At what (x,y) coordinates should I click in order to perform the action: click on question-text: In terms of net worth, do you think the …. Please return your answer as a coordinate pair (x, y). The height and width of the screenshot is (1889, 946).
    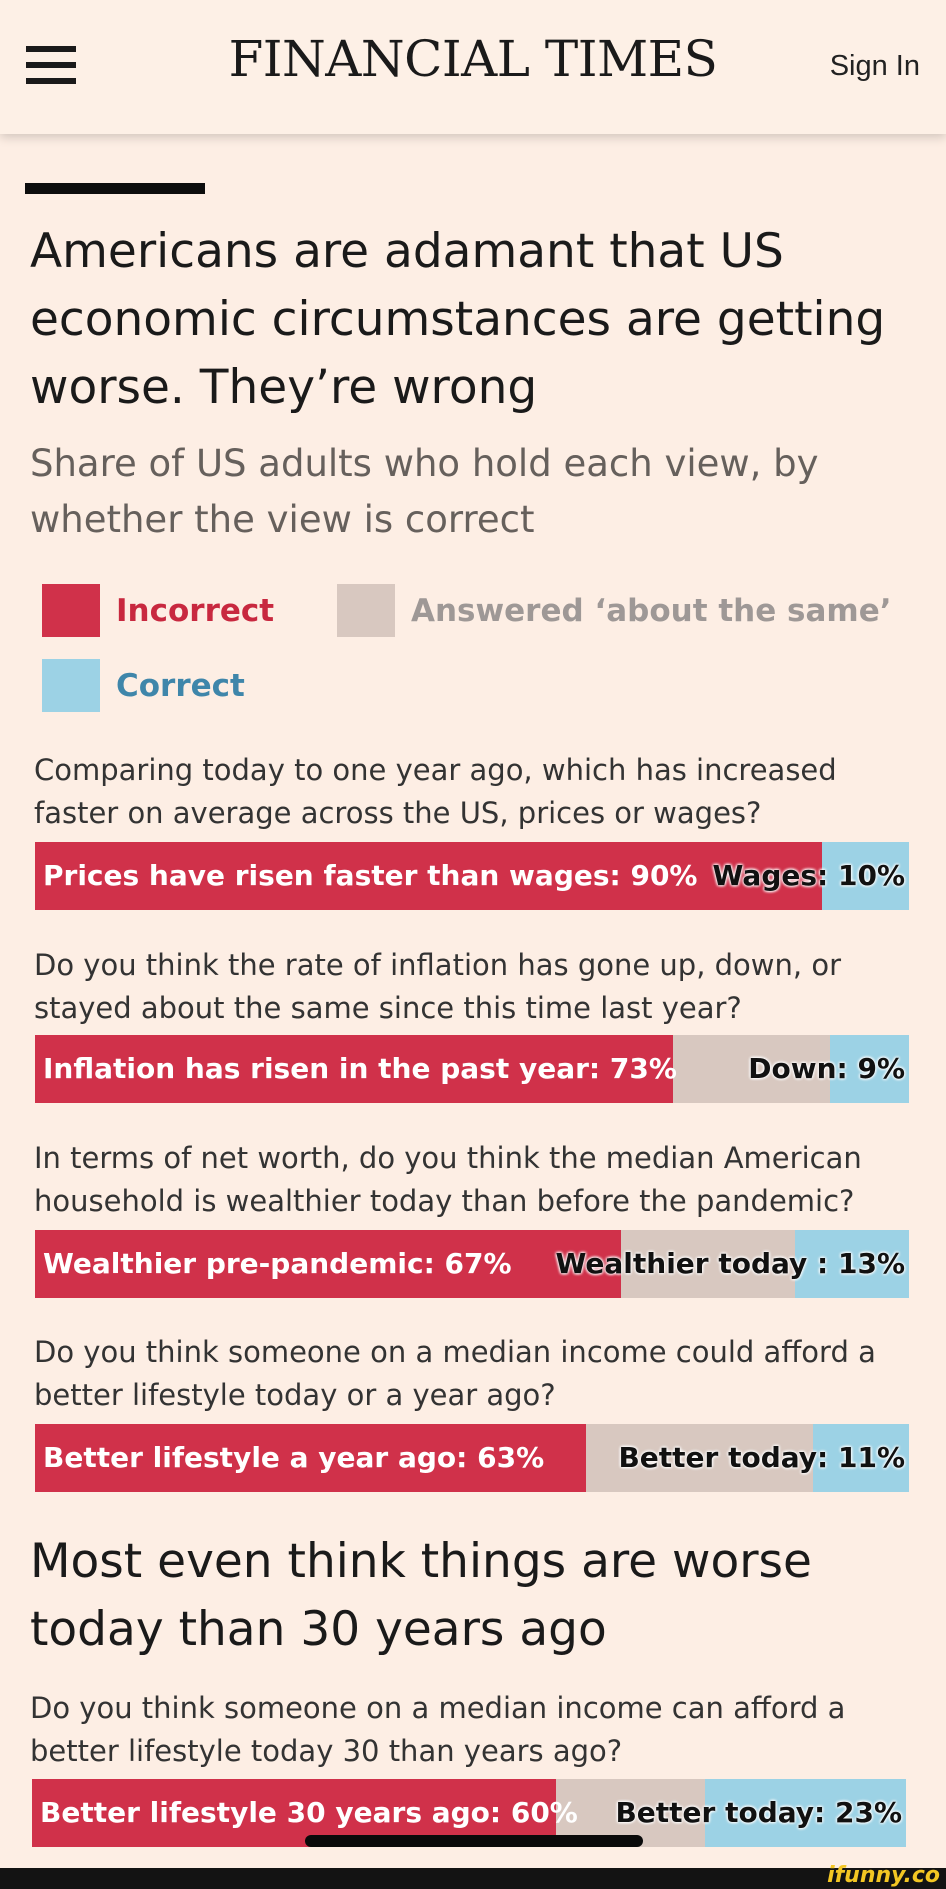
    Looking at the image, I should click on (448, 1179).